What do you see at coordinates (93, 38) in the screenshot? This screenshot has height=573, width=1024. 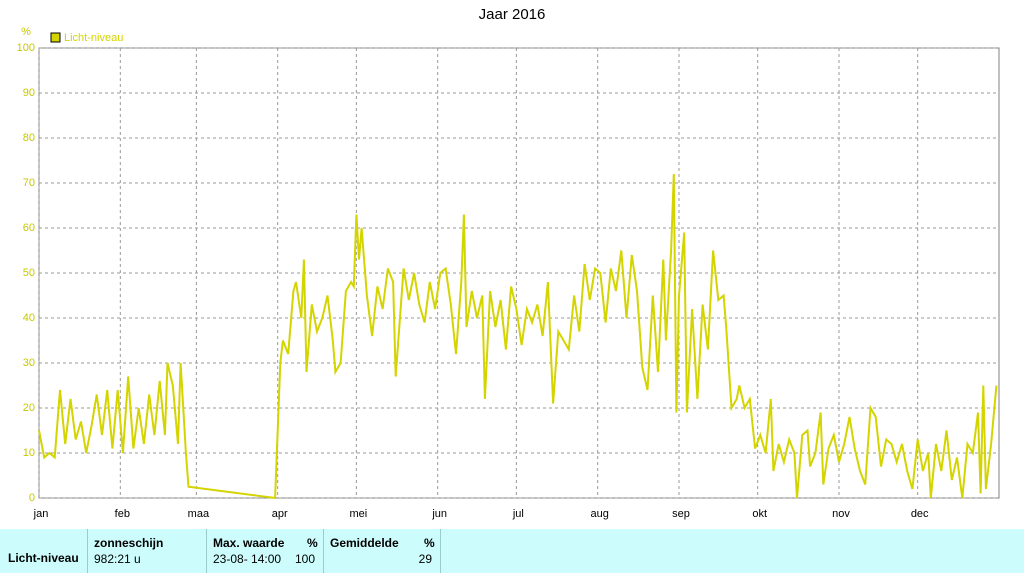 I see `legend-label: Licht-niveau` at bounding box center [93, 38].